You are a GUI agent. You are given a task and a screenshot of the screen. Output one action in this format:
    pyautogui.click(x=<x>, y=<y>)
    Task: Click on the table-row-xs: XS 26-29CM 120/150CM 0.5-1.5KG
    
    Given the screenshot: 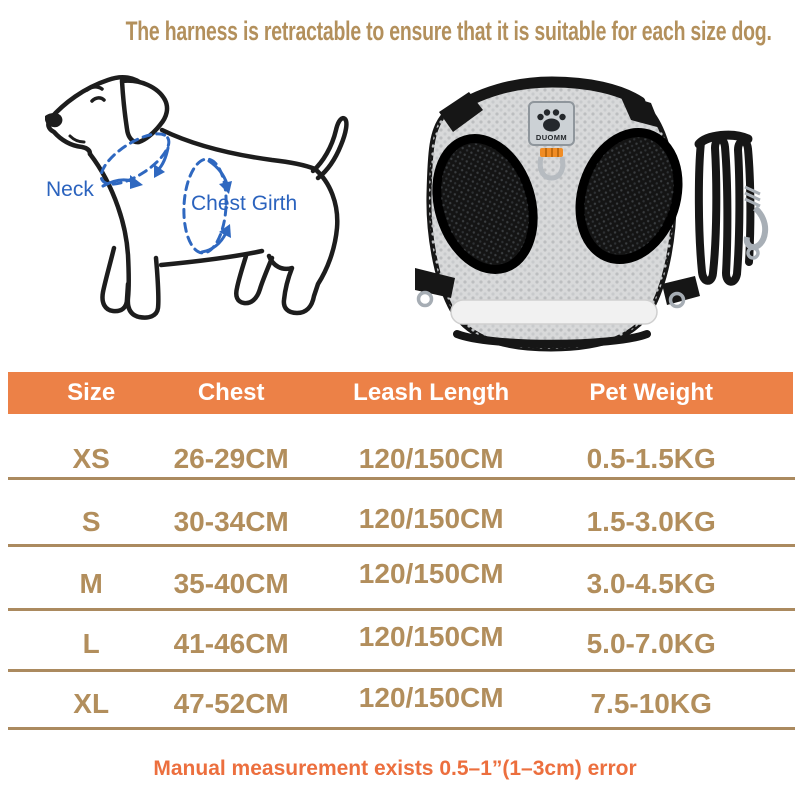 What is the action you would take?
    pyautogui.click(x=400, y=459)
    